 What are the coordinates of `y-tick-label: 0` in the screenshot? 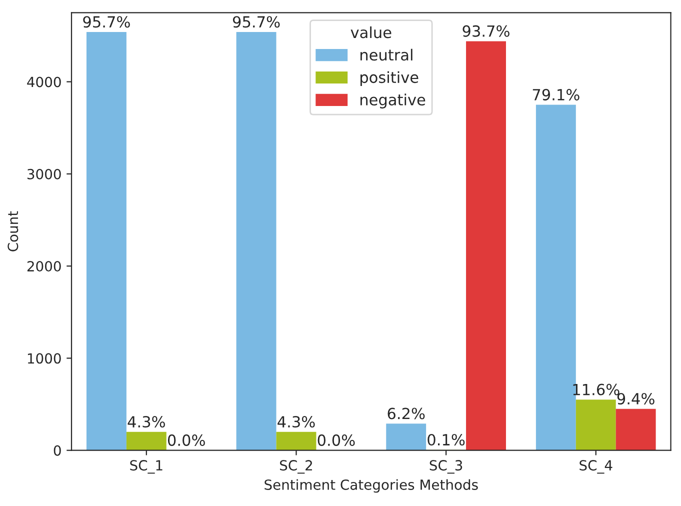 It's located at (57, 450).